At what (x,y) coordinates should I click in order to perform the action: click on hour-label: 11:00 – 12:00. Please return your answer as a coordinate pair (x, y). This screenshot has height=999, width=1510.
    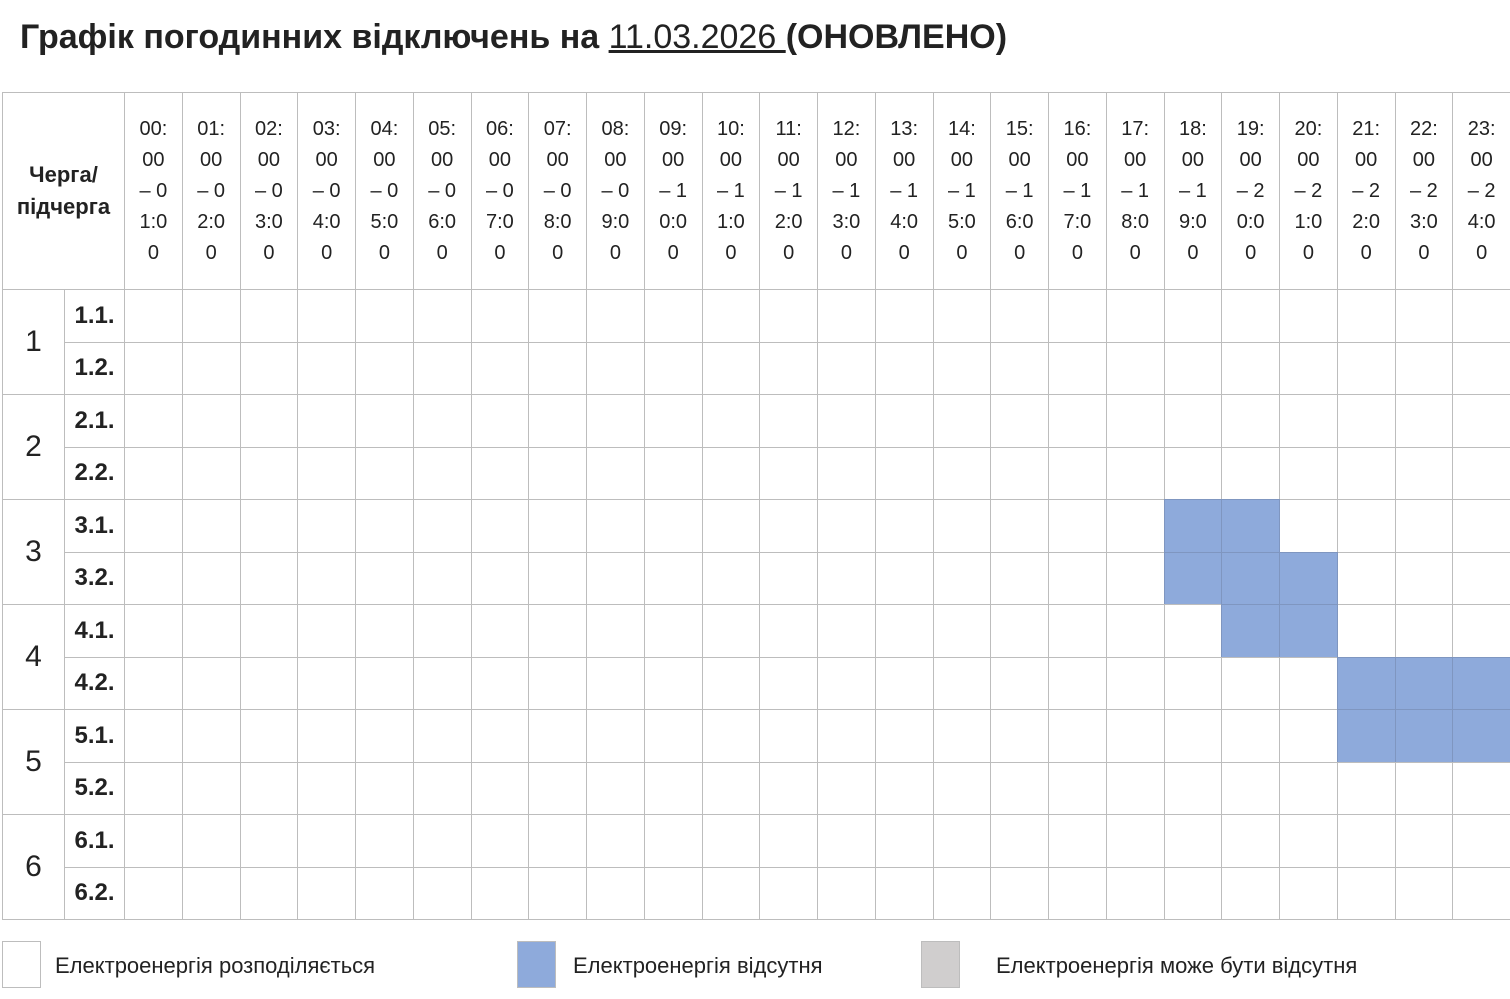
    Looking at the image, I should click on (788, 190).